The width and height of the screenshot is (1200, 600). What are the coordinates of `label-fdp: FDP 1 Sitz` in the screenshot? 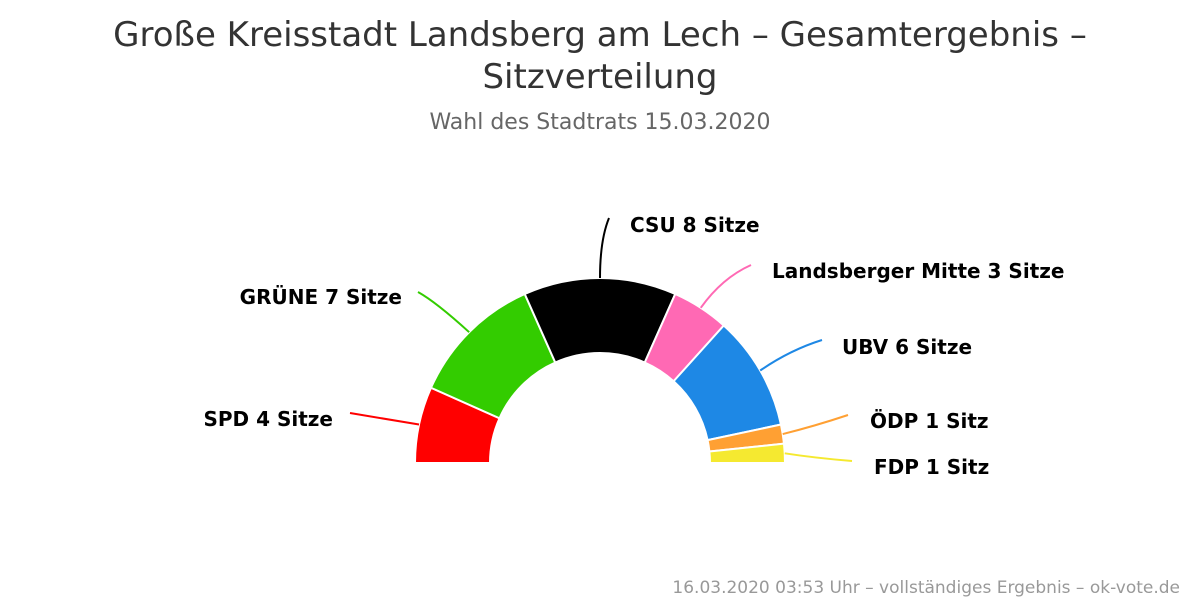 It's located at (931, 467).